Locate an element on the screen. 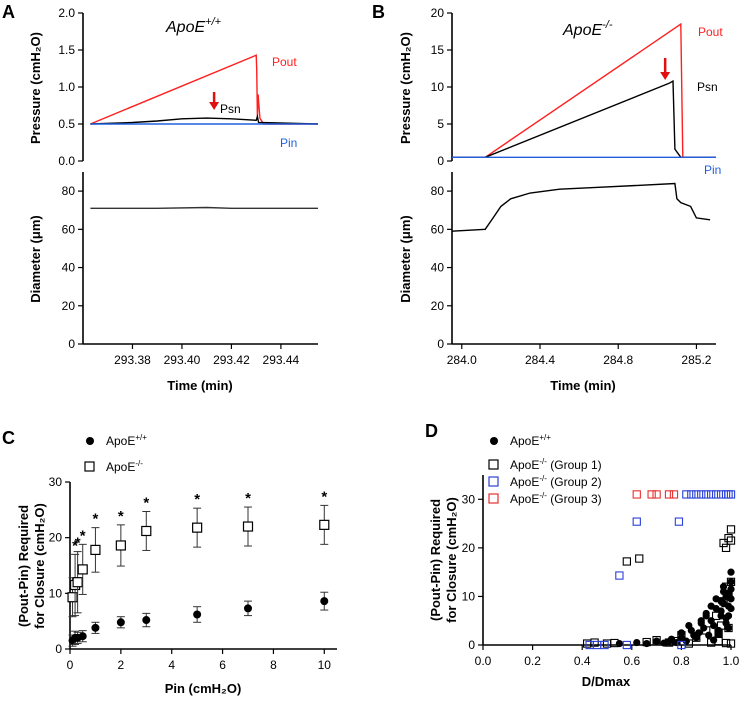  pout-label-b: Pout is located at coordinates (710, 32).